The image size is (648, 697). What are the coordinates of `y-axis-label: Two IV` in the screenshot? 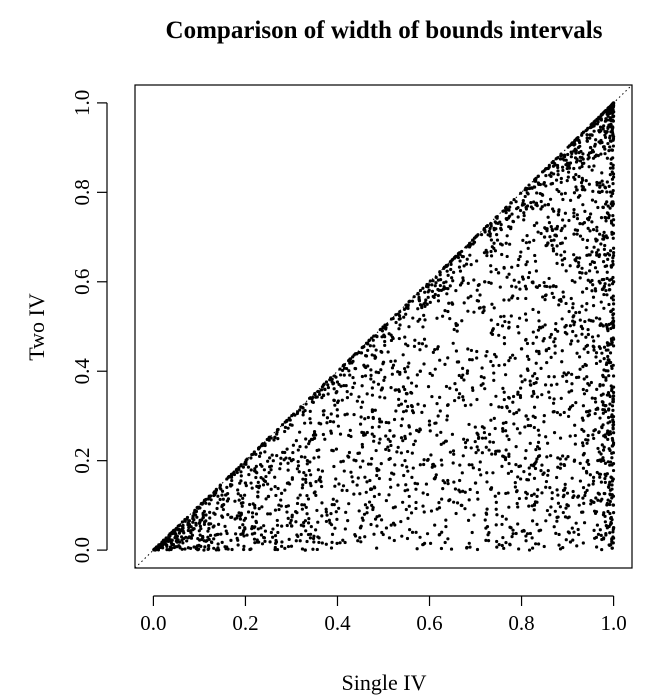 It's located at (36, 327).